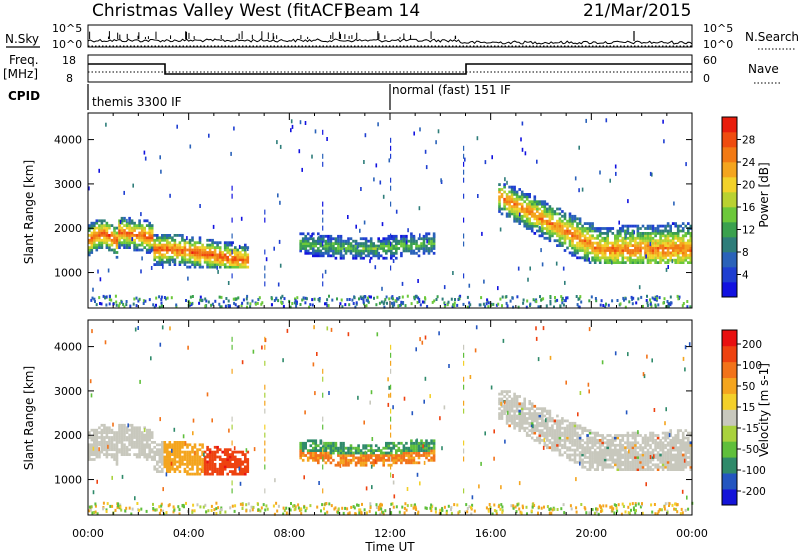 This screenshot has height=558, width=800. I want to click on nsearch-label: N.Search, so click(772, 37).